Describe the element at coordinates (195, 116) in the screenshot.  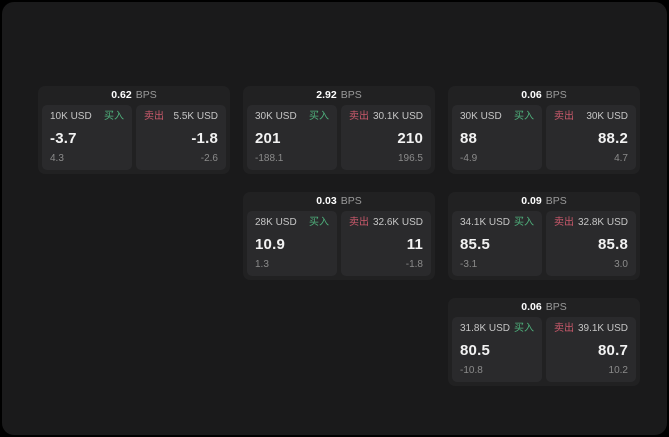
I see `sell-amount-label: 5.5K USD` at that location.